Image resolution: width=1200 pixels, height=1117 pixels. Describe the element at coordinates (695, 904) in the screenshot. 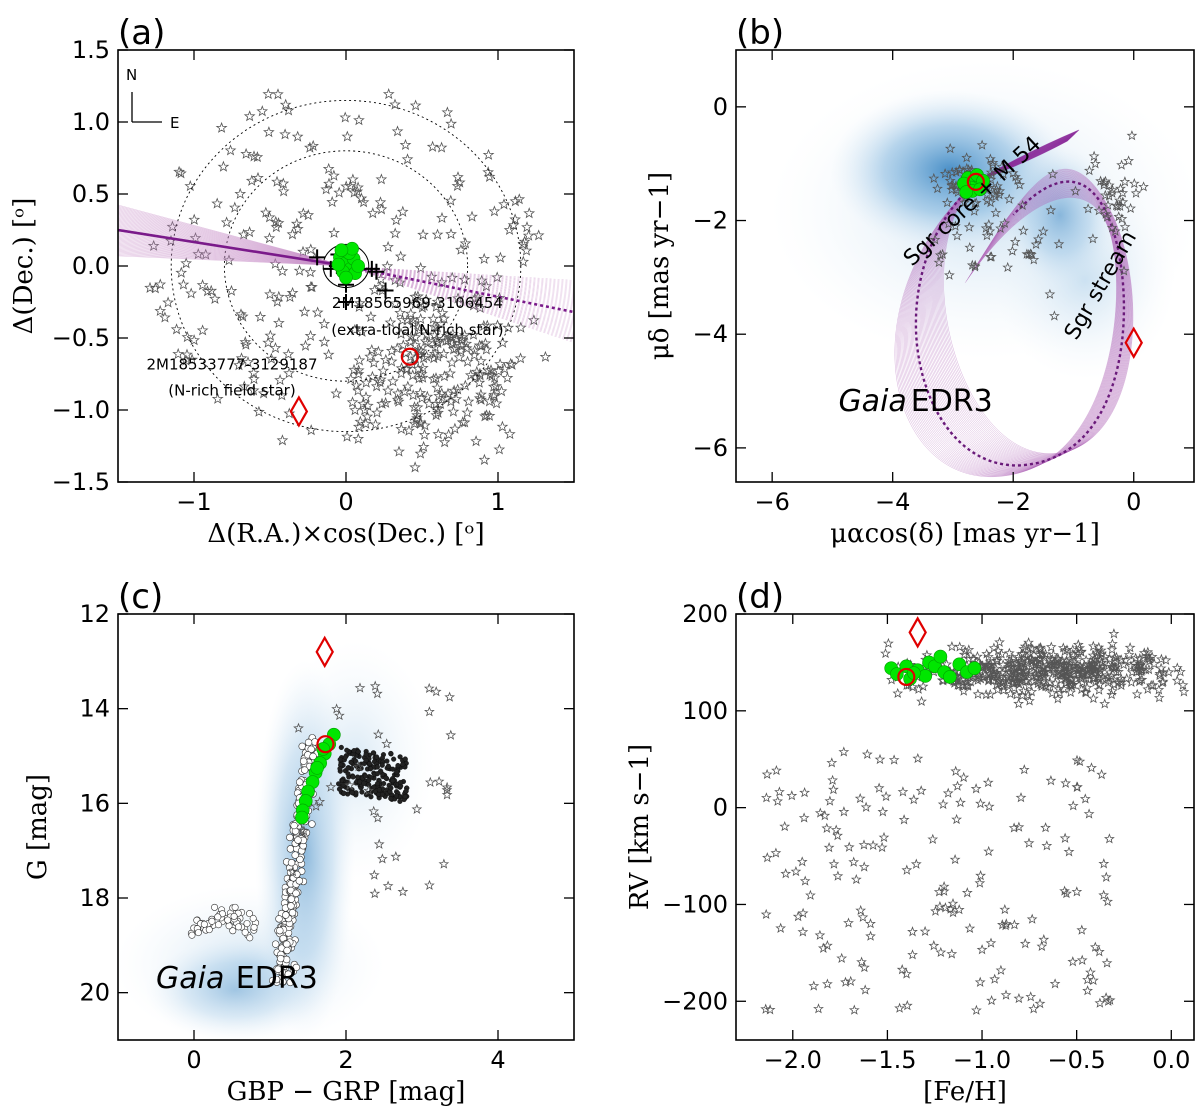

I see `ytick-label: −100` at that location.